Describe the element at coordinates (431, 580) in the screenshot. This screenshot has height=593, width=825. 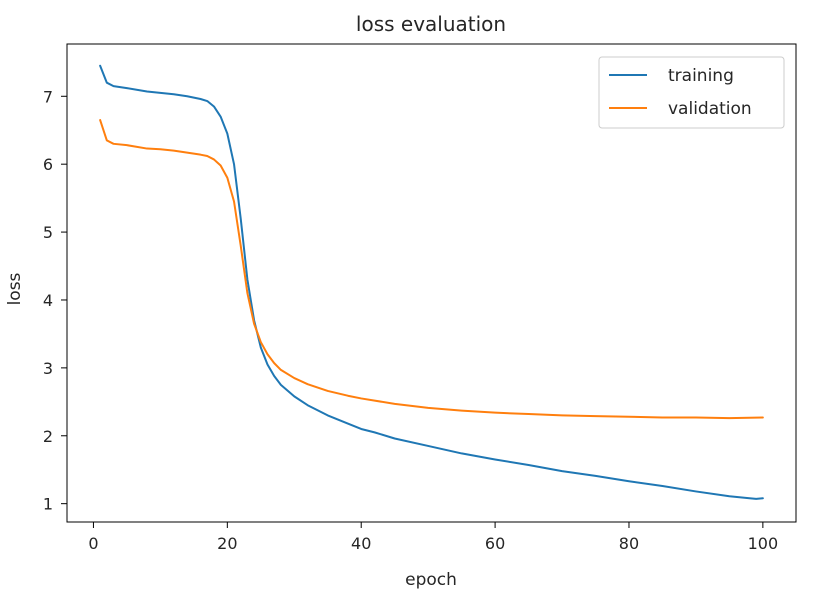
I see `x-axis-label: epoch` at that location.